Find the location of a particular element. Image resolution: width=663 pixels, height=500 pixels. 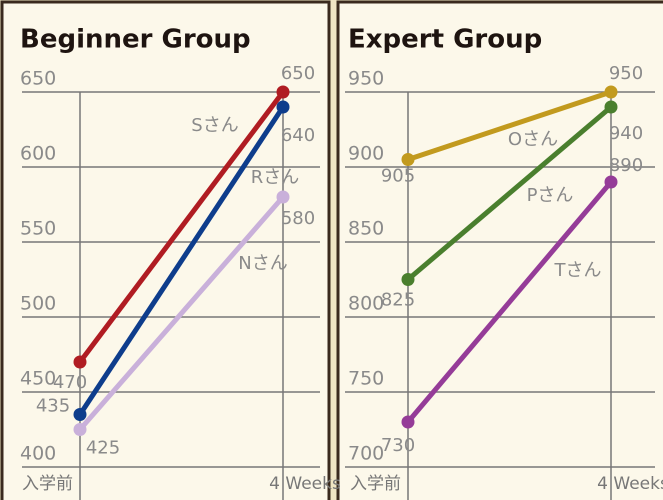

y-tick-label: 650 is located at coordinates (38, 79).